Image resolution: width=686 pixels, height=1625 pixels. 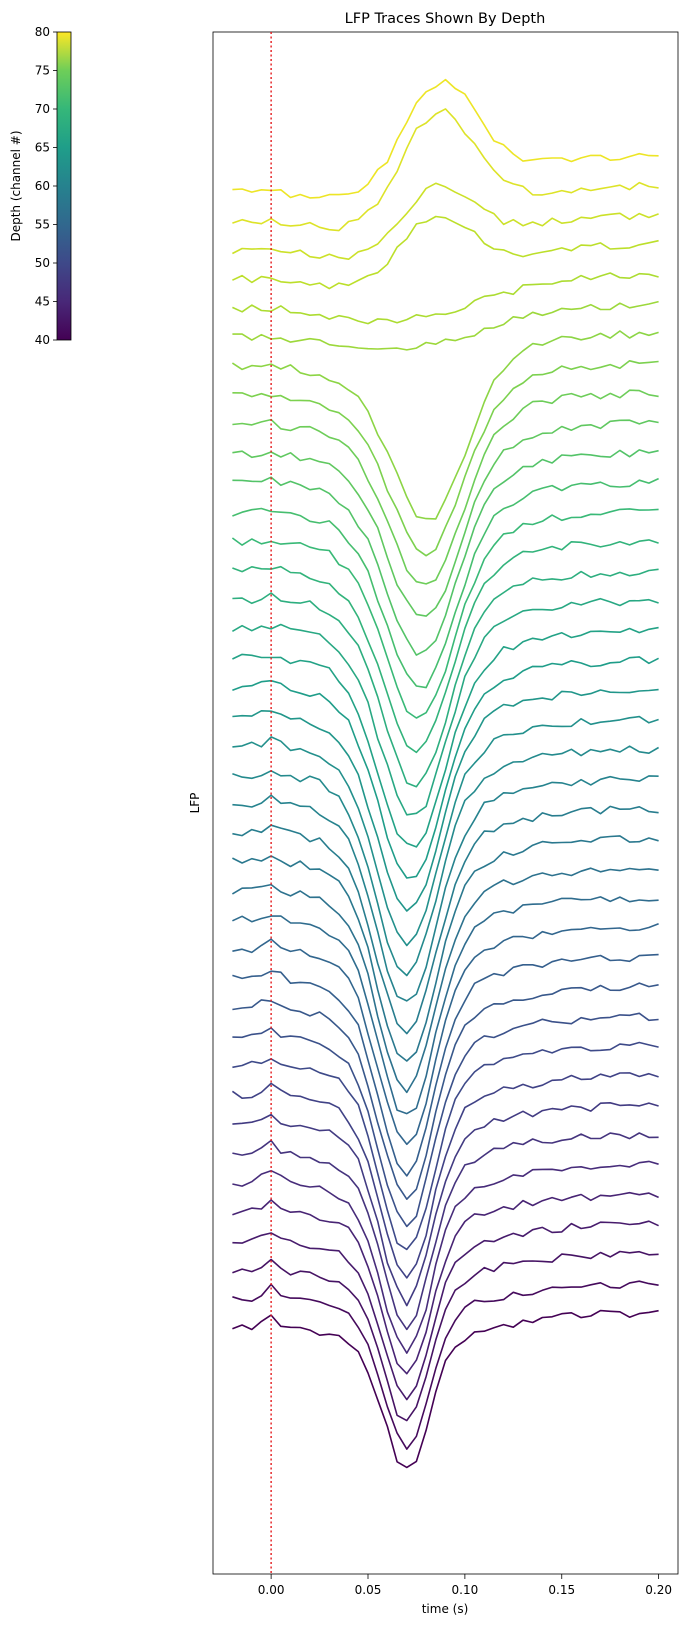 What do you see at coordinates (42, 340) in the screenshot?
I see `colorbar-tick-label: 40` at bounding box center [42, 340].